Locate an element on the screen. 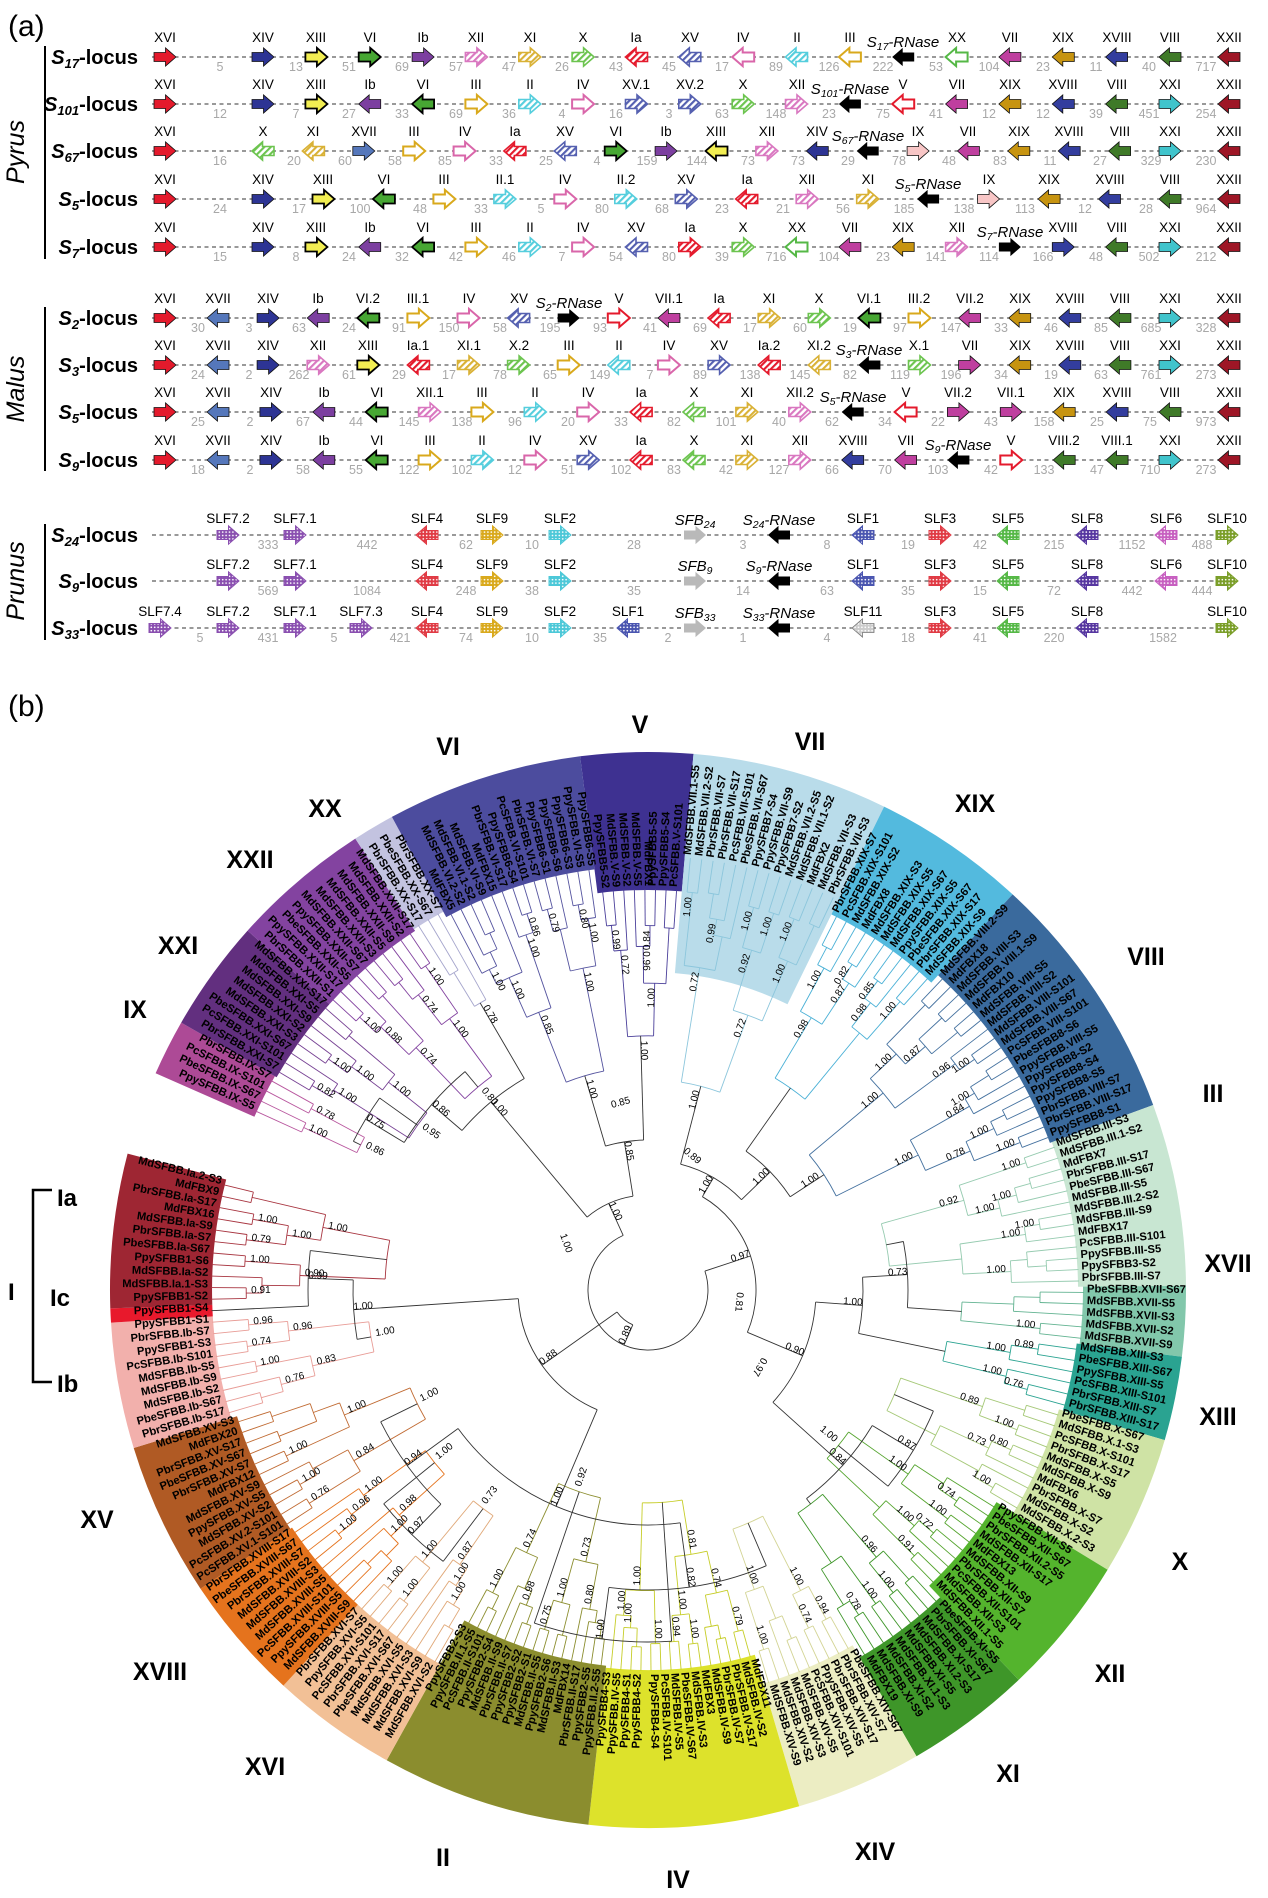  svg-text: 0.83 is located at coordinates (327, 1360).